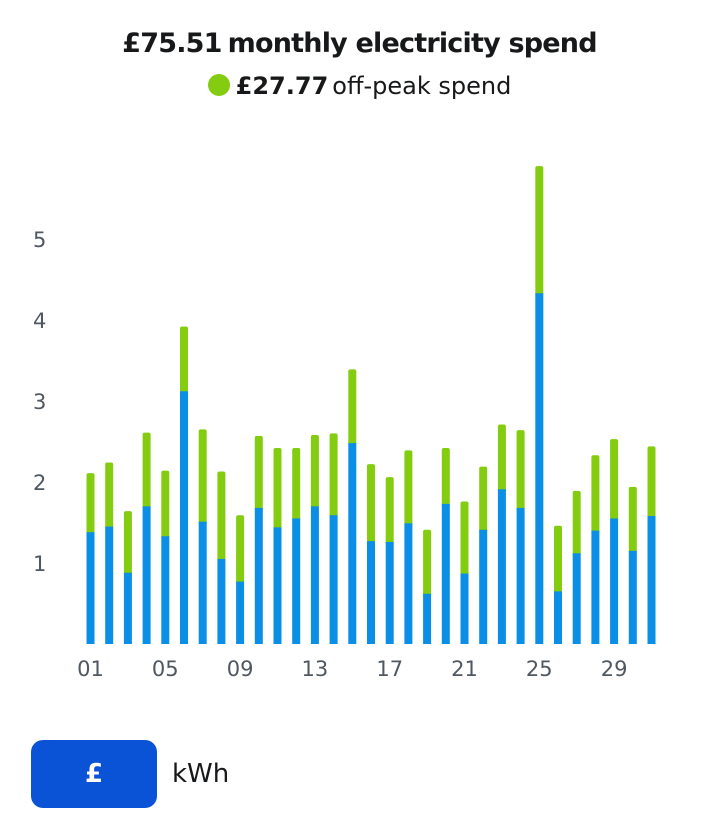 This screenshot has width=719, height=831. Describe the element at coordinates (422, 86) in the screenshot. I see `offpeak-spend-label: off-peak spend` at that location.